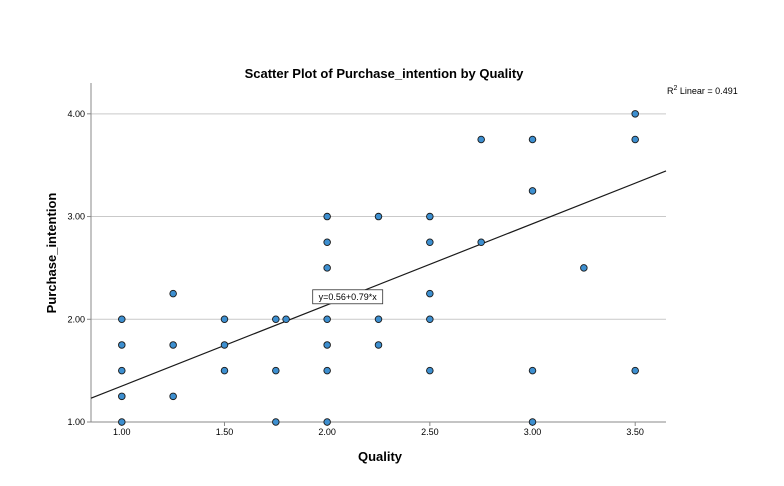  Describe the element at coordinates (76, 114) in the screenshot. I see `y-tick-label: 4.00` at that location.